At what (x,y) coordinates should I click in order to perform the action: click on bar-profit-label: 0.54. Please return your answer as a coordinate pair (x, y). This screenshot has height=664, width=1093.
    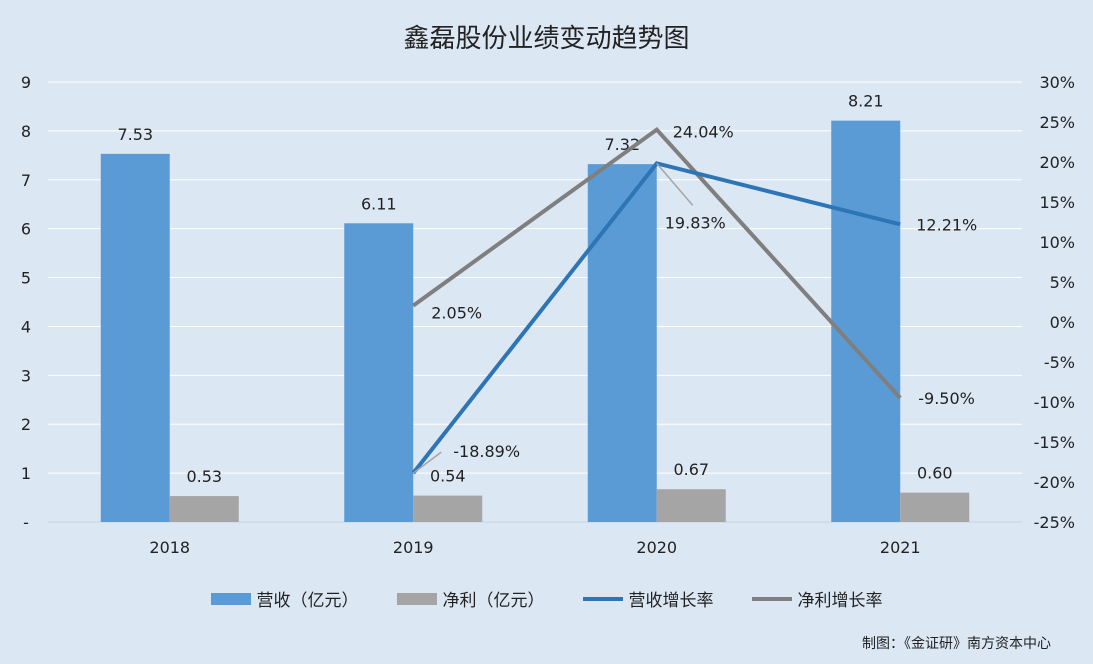
    Looking at the image, I should click on (448, 476).